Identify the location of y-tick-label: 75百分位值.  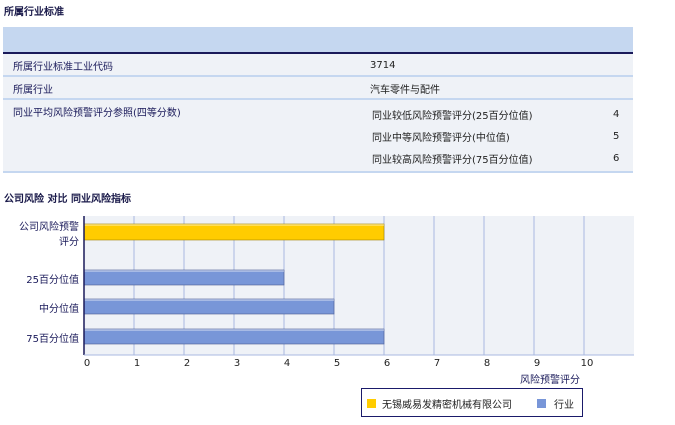
(52, 338).